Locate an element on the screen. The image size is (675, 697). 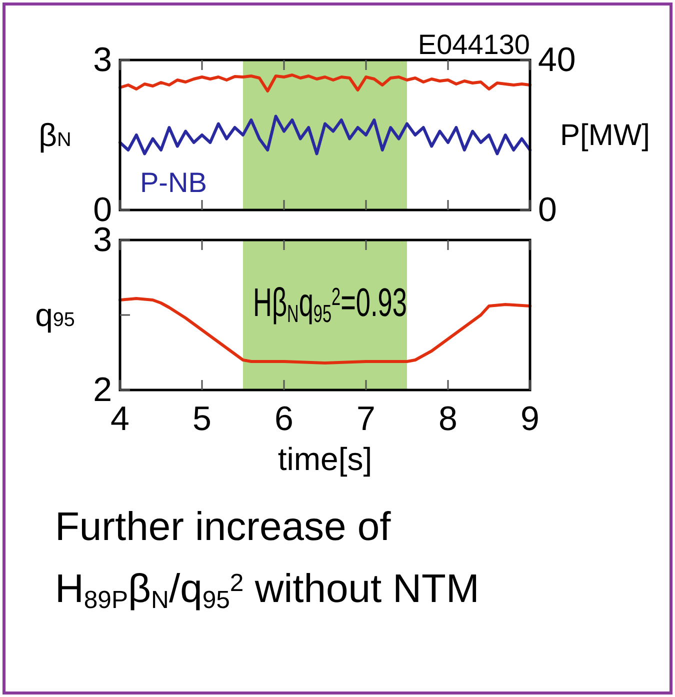
x-axis-title: time[s] is located at coordinates (325, 459).